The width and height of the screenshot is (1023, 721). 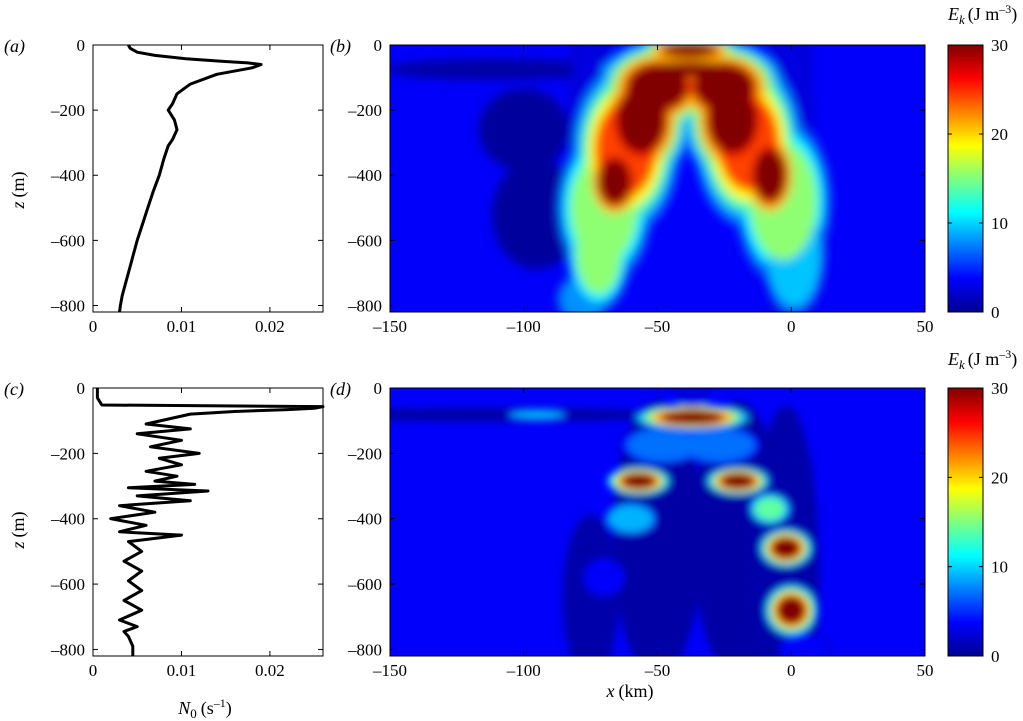 What do you see at coordinates (340, 46) in the screenshot?
I see `panel-label-b: (b)` at bounding box center [340, 46].